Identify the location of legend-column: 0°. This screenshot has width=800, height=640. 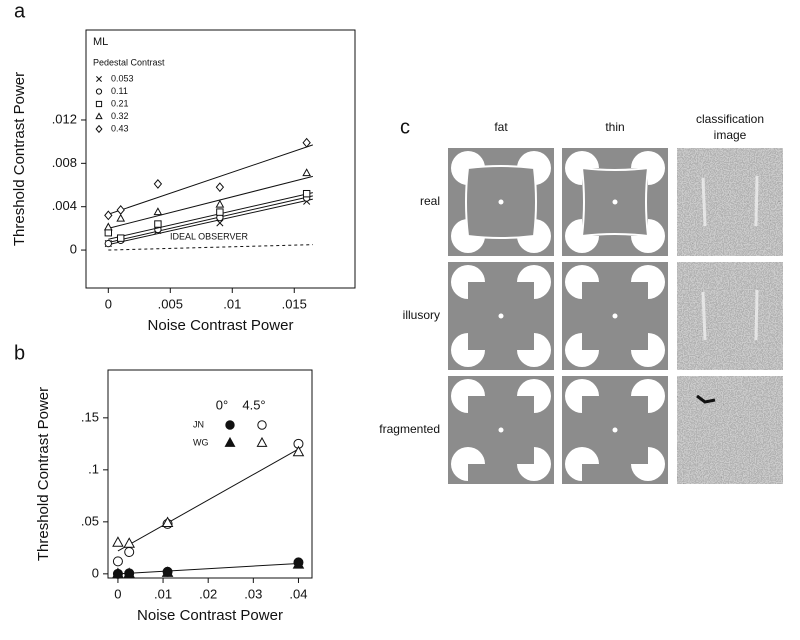
(222, 404).